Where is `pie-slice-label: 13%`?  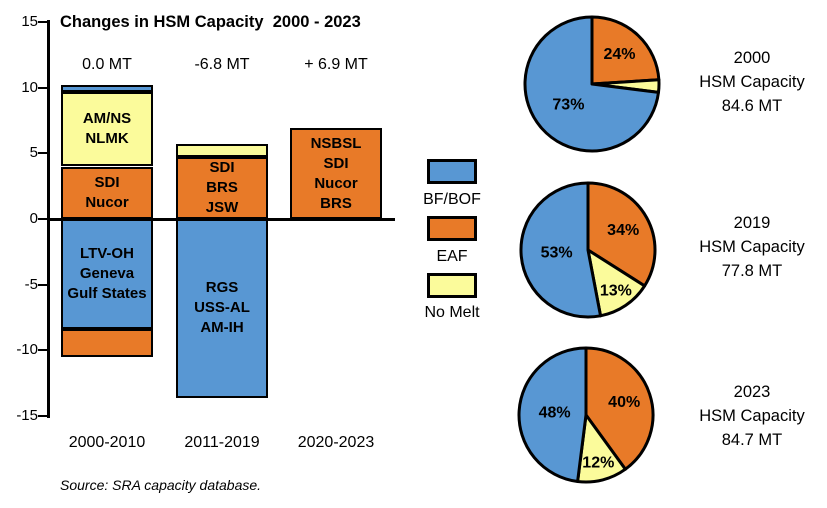
pie-slice-label: 13% is located at coordinates (616, 291).